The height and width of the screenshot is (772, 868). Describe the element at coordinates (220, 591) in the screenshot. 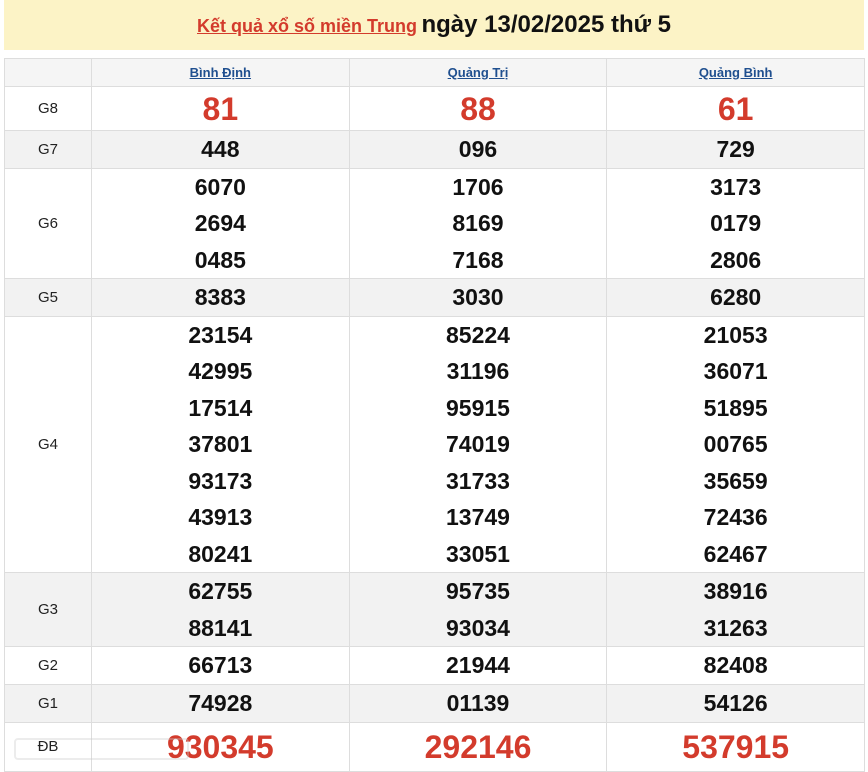

I see `prize-number: 62755` at that location.